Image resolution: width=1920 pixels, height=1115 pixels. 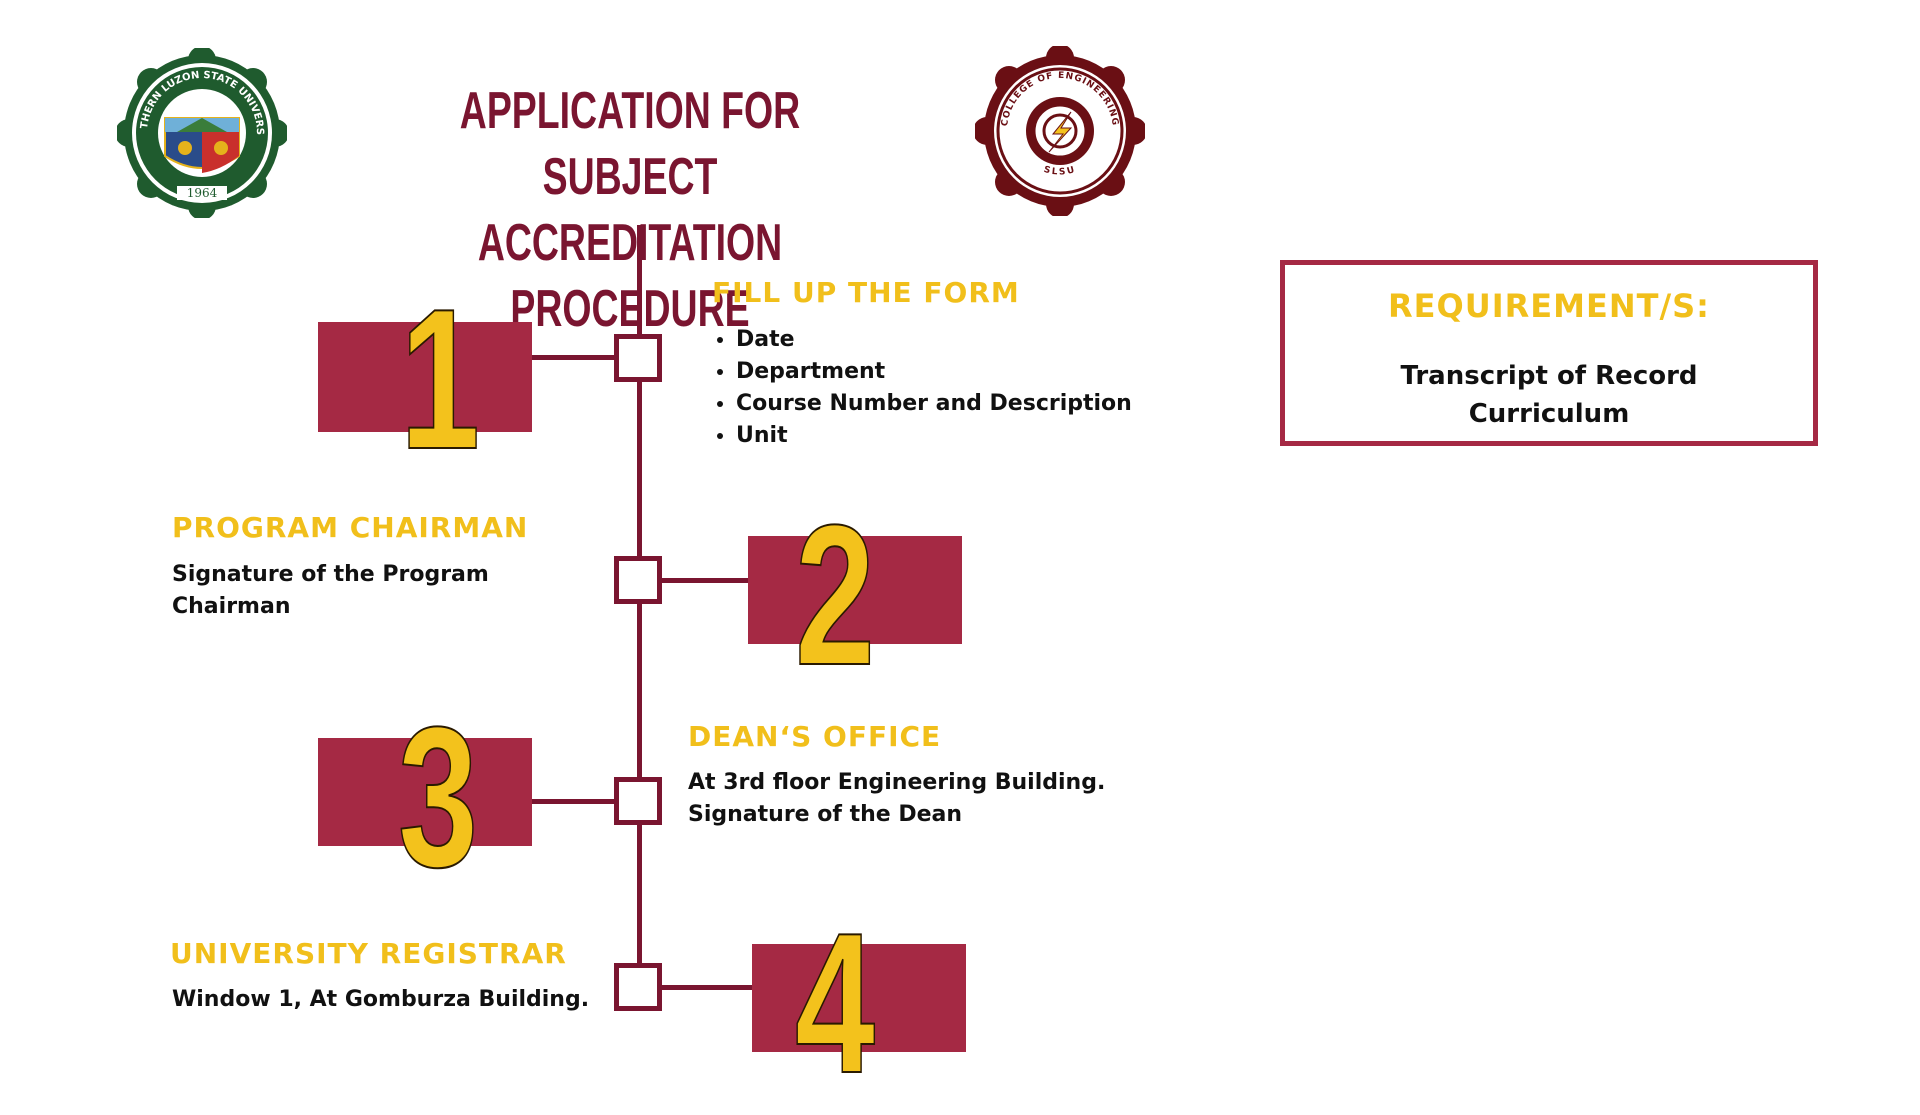 What do you see at coordinates (200, 130) in the screenshot?
I see `slsu-seal-logo: SOUTHERN LUZON STATE UNIVERSITY 1964` at bounding box center [200, 130].